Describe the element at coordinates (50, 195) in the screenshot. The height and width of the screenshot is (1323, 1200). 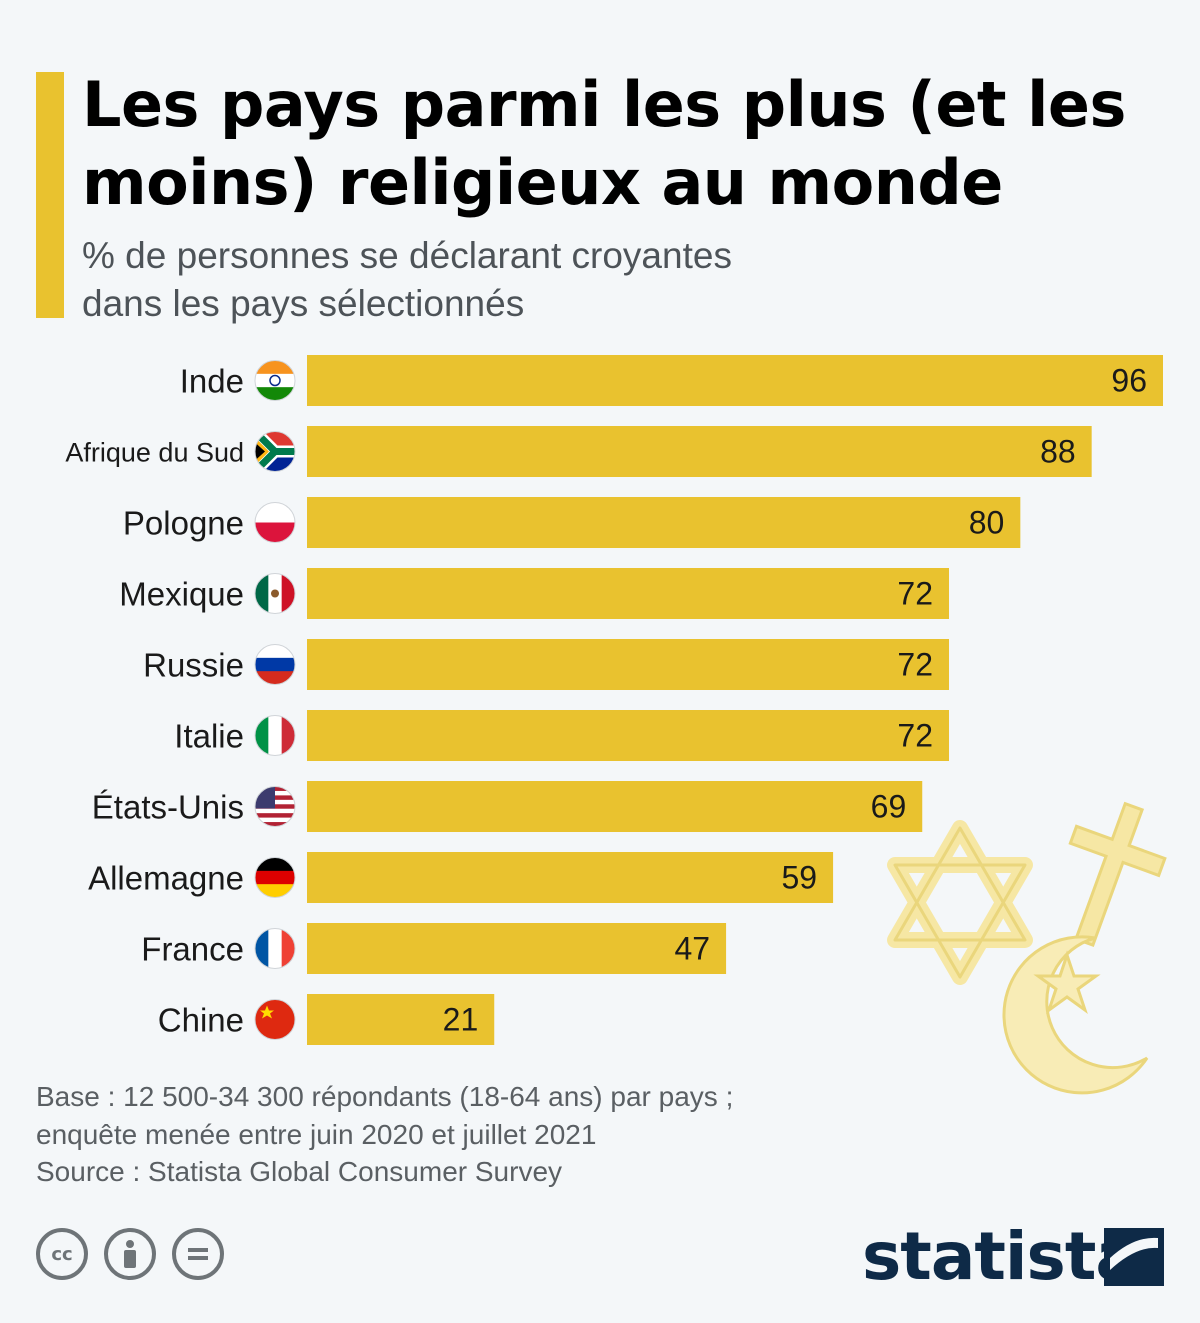
I see `title-accent-bar` at that location.